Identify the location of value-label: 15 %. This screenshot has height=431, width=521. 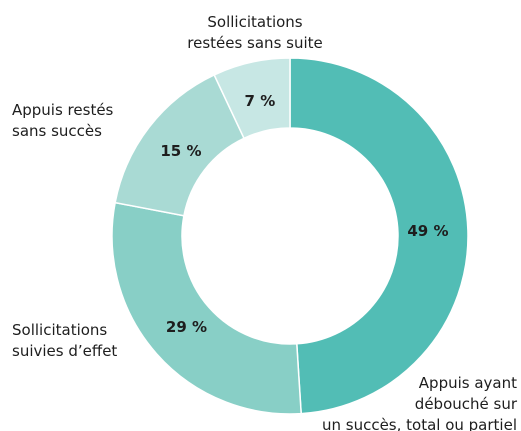
(180, 151).